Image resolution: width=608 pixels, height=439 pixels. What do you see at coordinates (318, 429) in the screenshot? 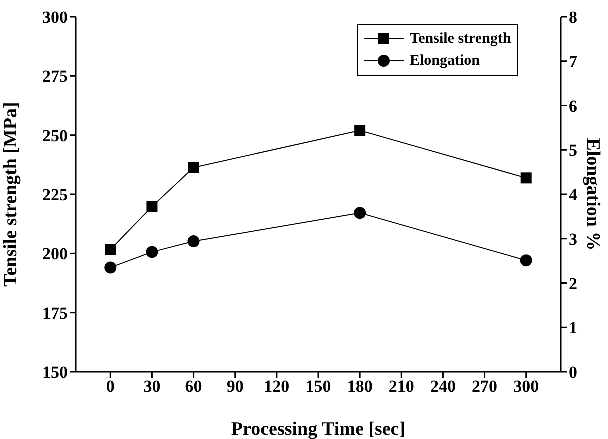
I see `x-axis-title: Processing Time [sec]` at bounding box center [318, 429].